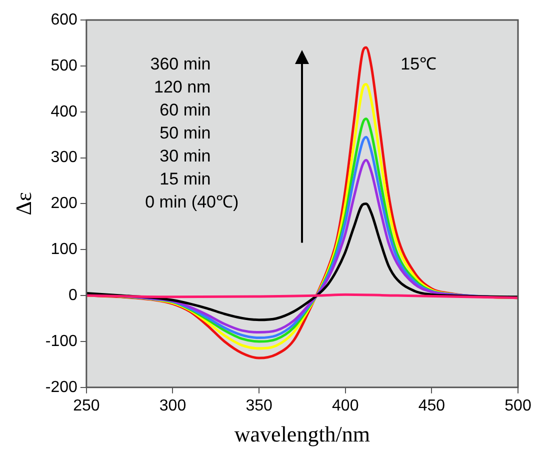  What do you see at coordinates (61, 387) in the screenshot?
I see `y-tick-label: -200` at bounding box center [61, 387].